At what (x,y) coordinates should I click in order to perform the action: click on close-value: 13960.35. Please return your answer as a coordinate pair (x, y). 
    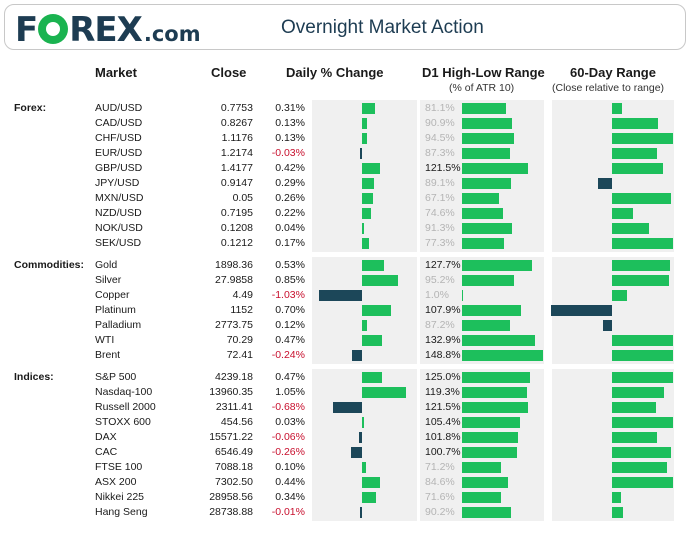
    Looking at the image, I should click on (231, 392).